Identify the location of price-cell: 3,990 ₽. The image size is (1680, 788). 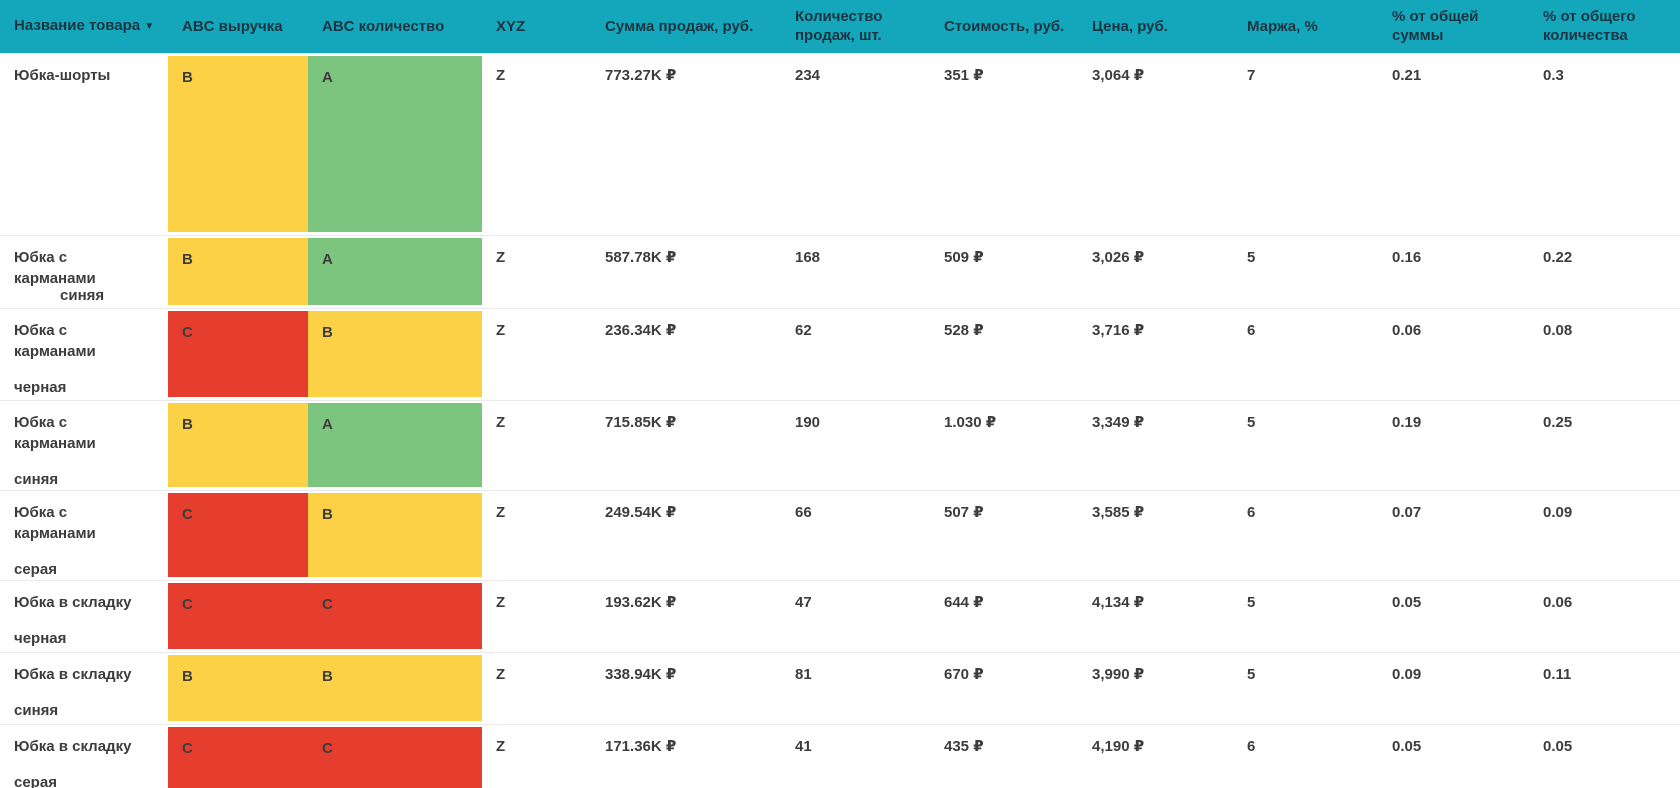
(1155, 687).